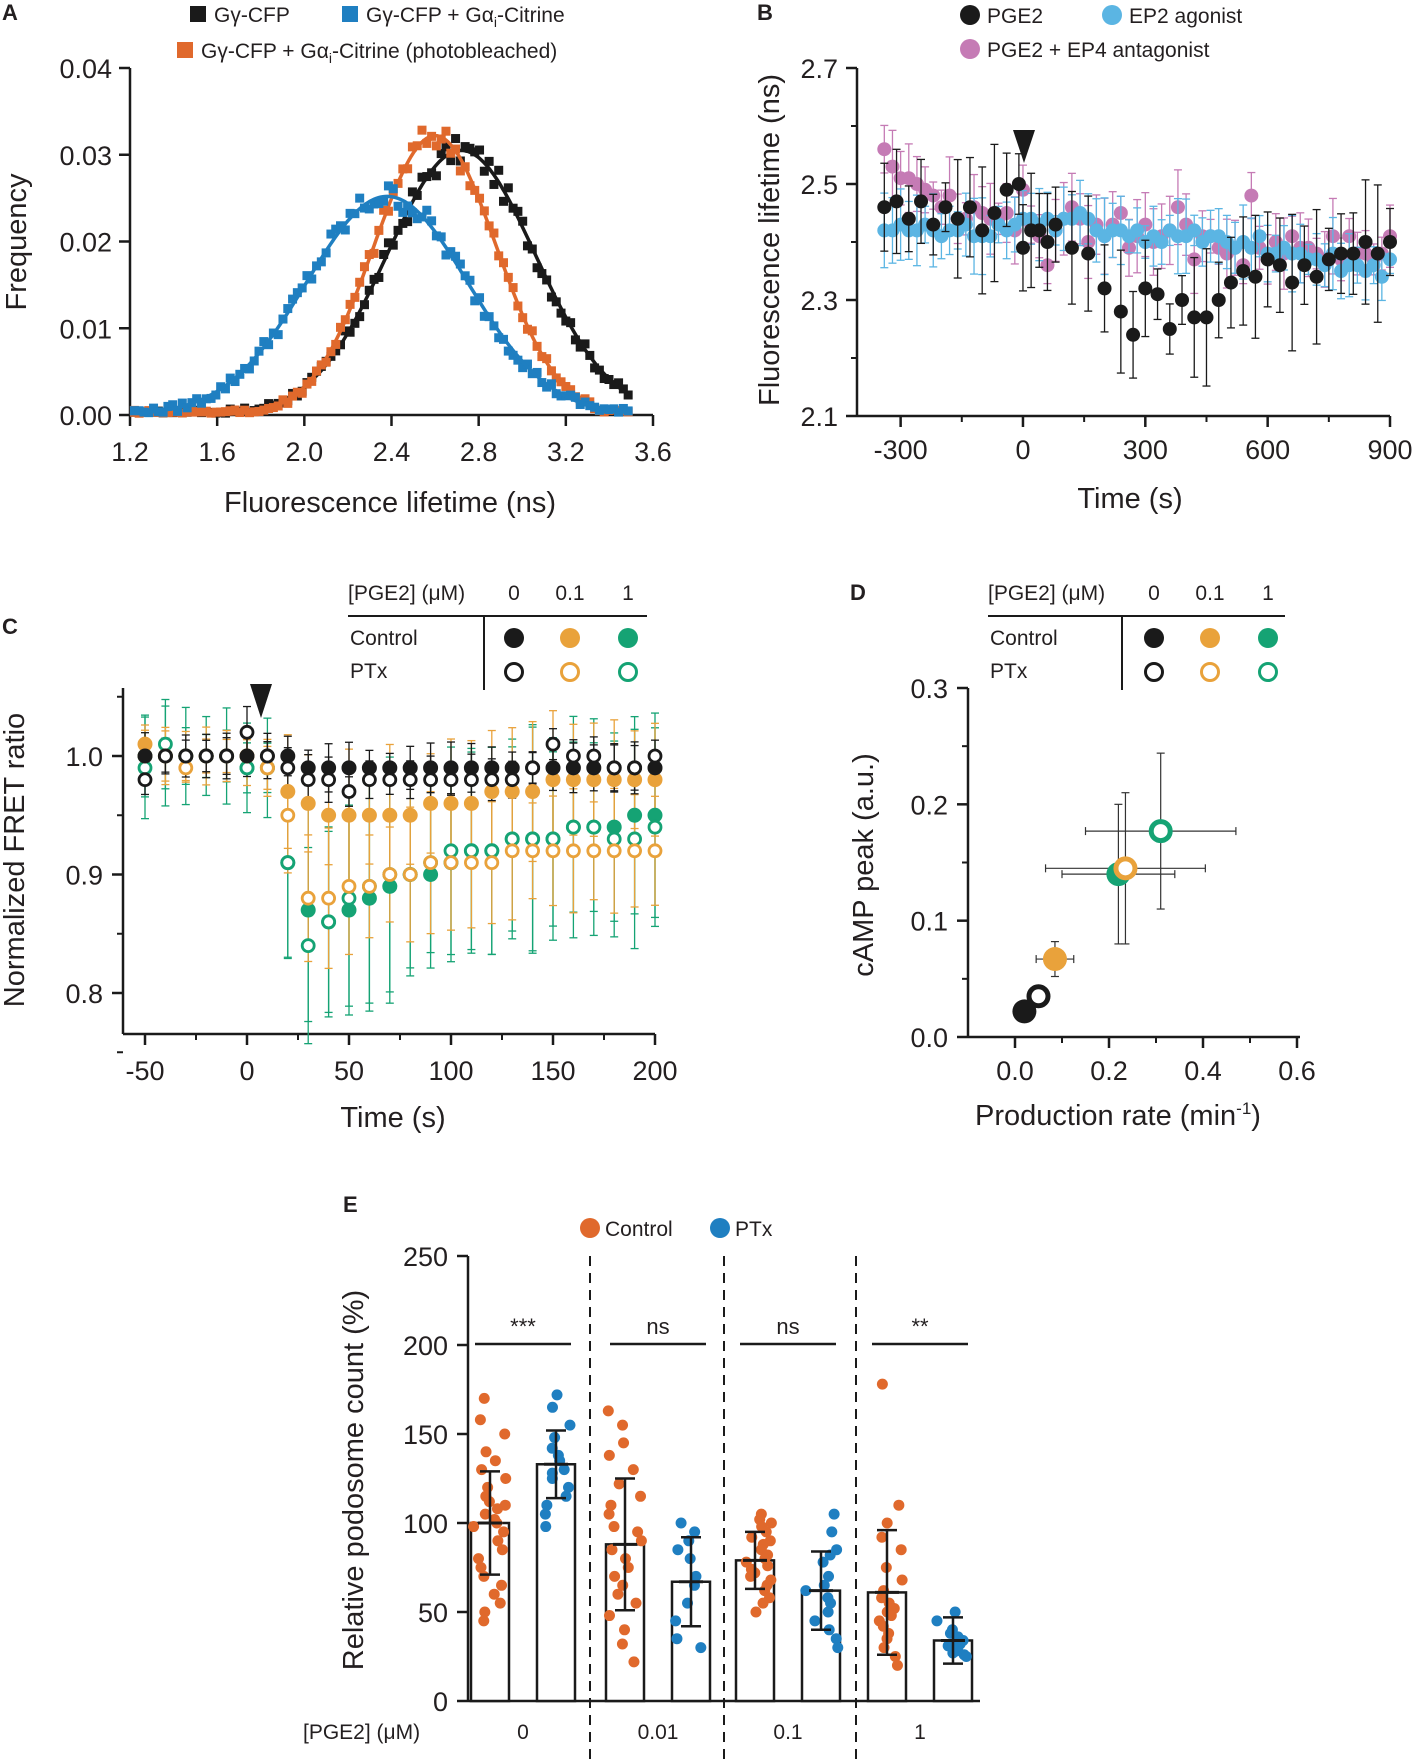 The width and height of the screenshot is (1418, 1760). What do you see at coordinates (440, 1702) in the screenshot?
I see `e-y-tick-label: 0` at bounding box center [440, 1702].